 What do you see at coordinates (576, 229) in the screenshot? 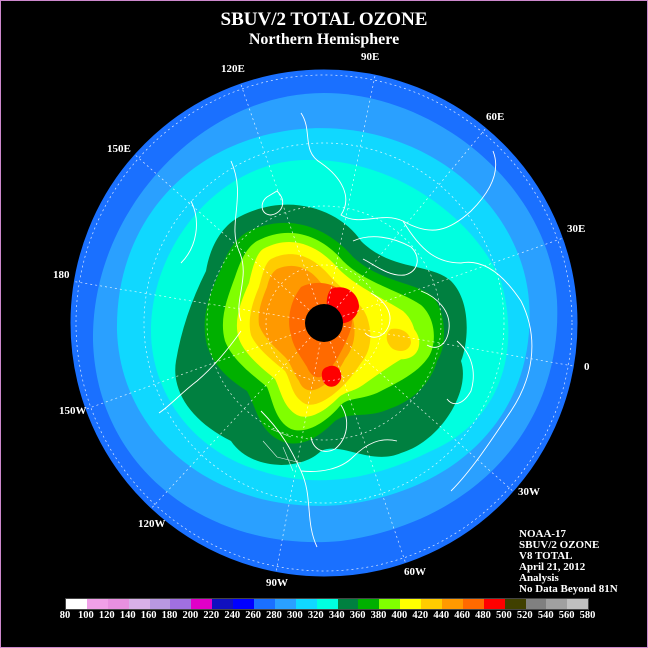
I see `lon-label-30e: 30E` at bounding box center [576, 229].